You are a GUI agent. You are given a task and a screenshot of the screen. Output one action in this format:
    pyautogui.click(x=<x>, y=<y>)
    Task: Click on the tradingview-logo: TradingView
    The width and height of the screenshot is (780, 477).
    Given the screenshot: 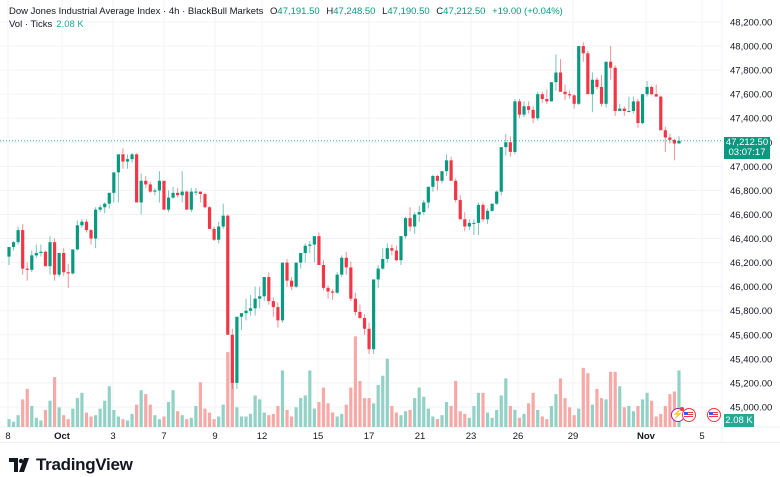 What is the action you would take?
    pyautogui.click(x=71, y=465)
    